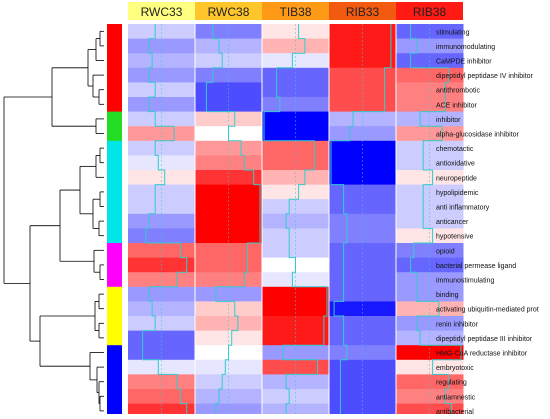  What do you see at coordinates (457, 193) in the screenshot?
I see `row-label: hypolipidemic` at bounding box center [457, 193].